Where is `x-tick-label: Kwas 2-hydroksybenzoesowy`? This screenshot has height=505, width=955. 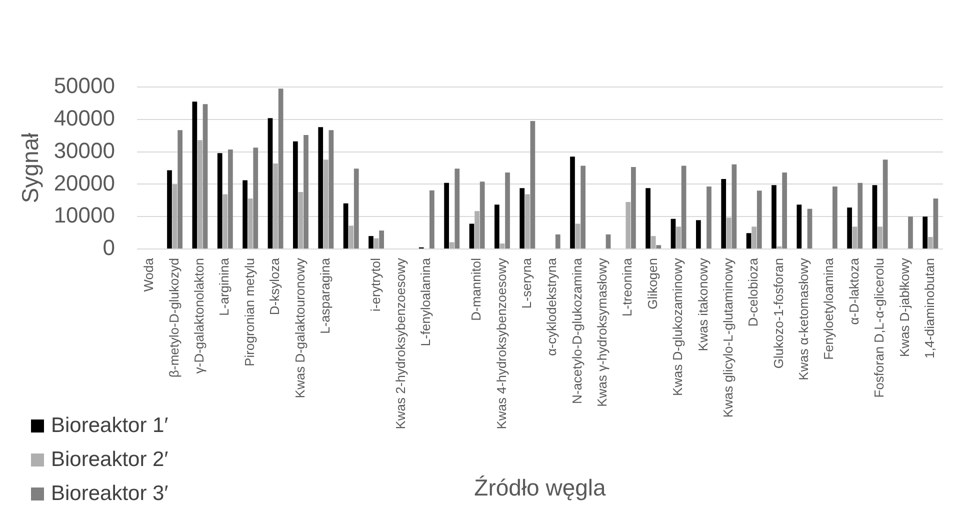 x-tick-label: Kwas 2-hydroksybenzoesowy is located at coordinates (400, 344).